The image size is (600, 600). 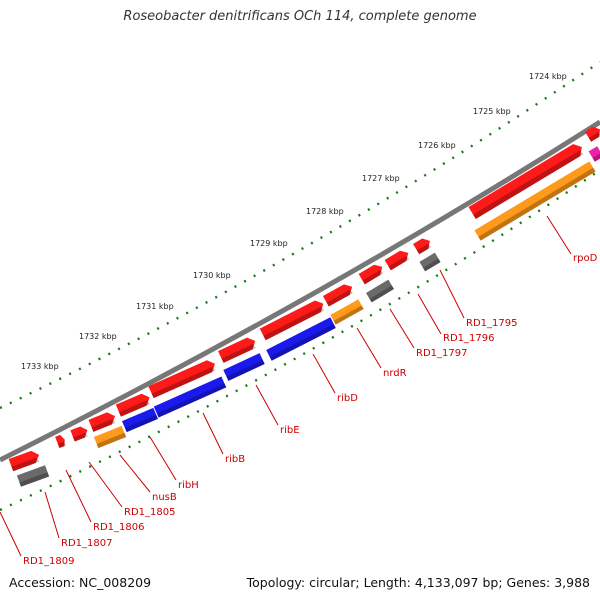 I want to click on ribB-blue-shade, so click(x=191, y=400).